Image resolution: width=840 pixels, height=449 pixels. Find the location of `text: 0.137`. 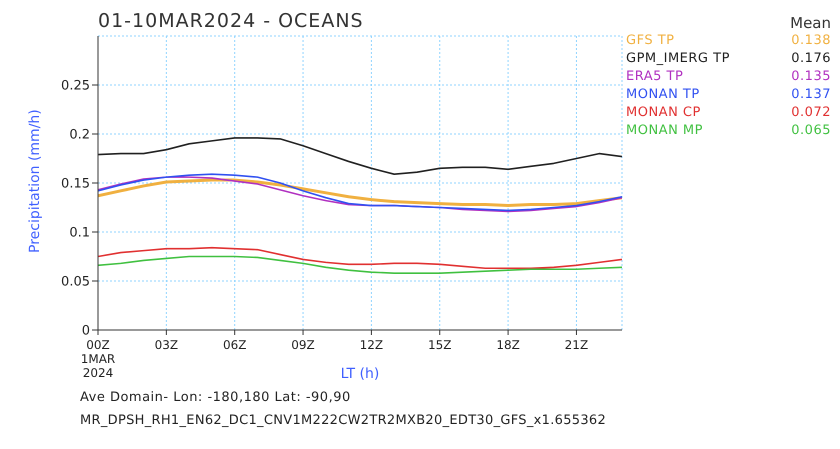

text: 0.137 is located at coordinates (811, 95).